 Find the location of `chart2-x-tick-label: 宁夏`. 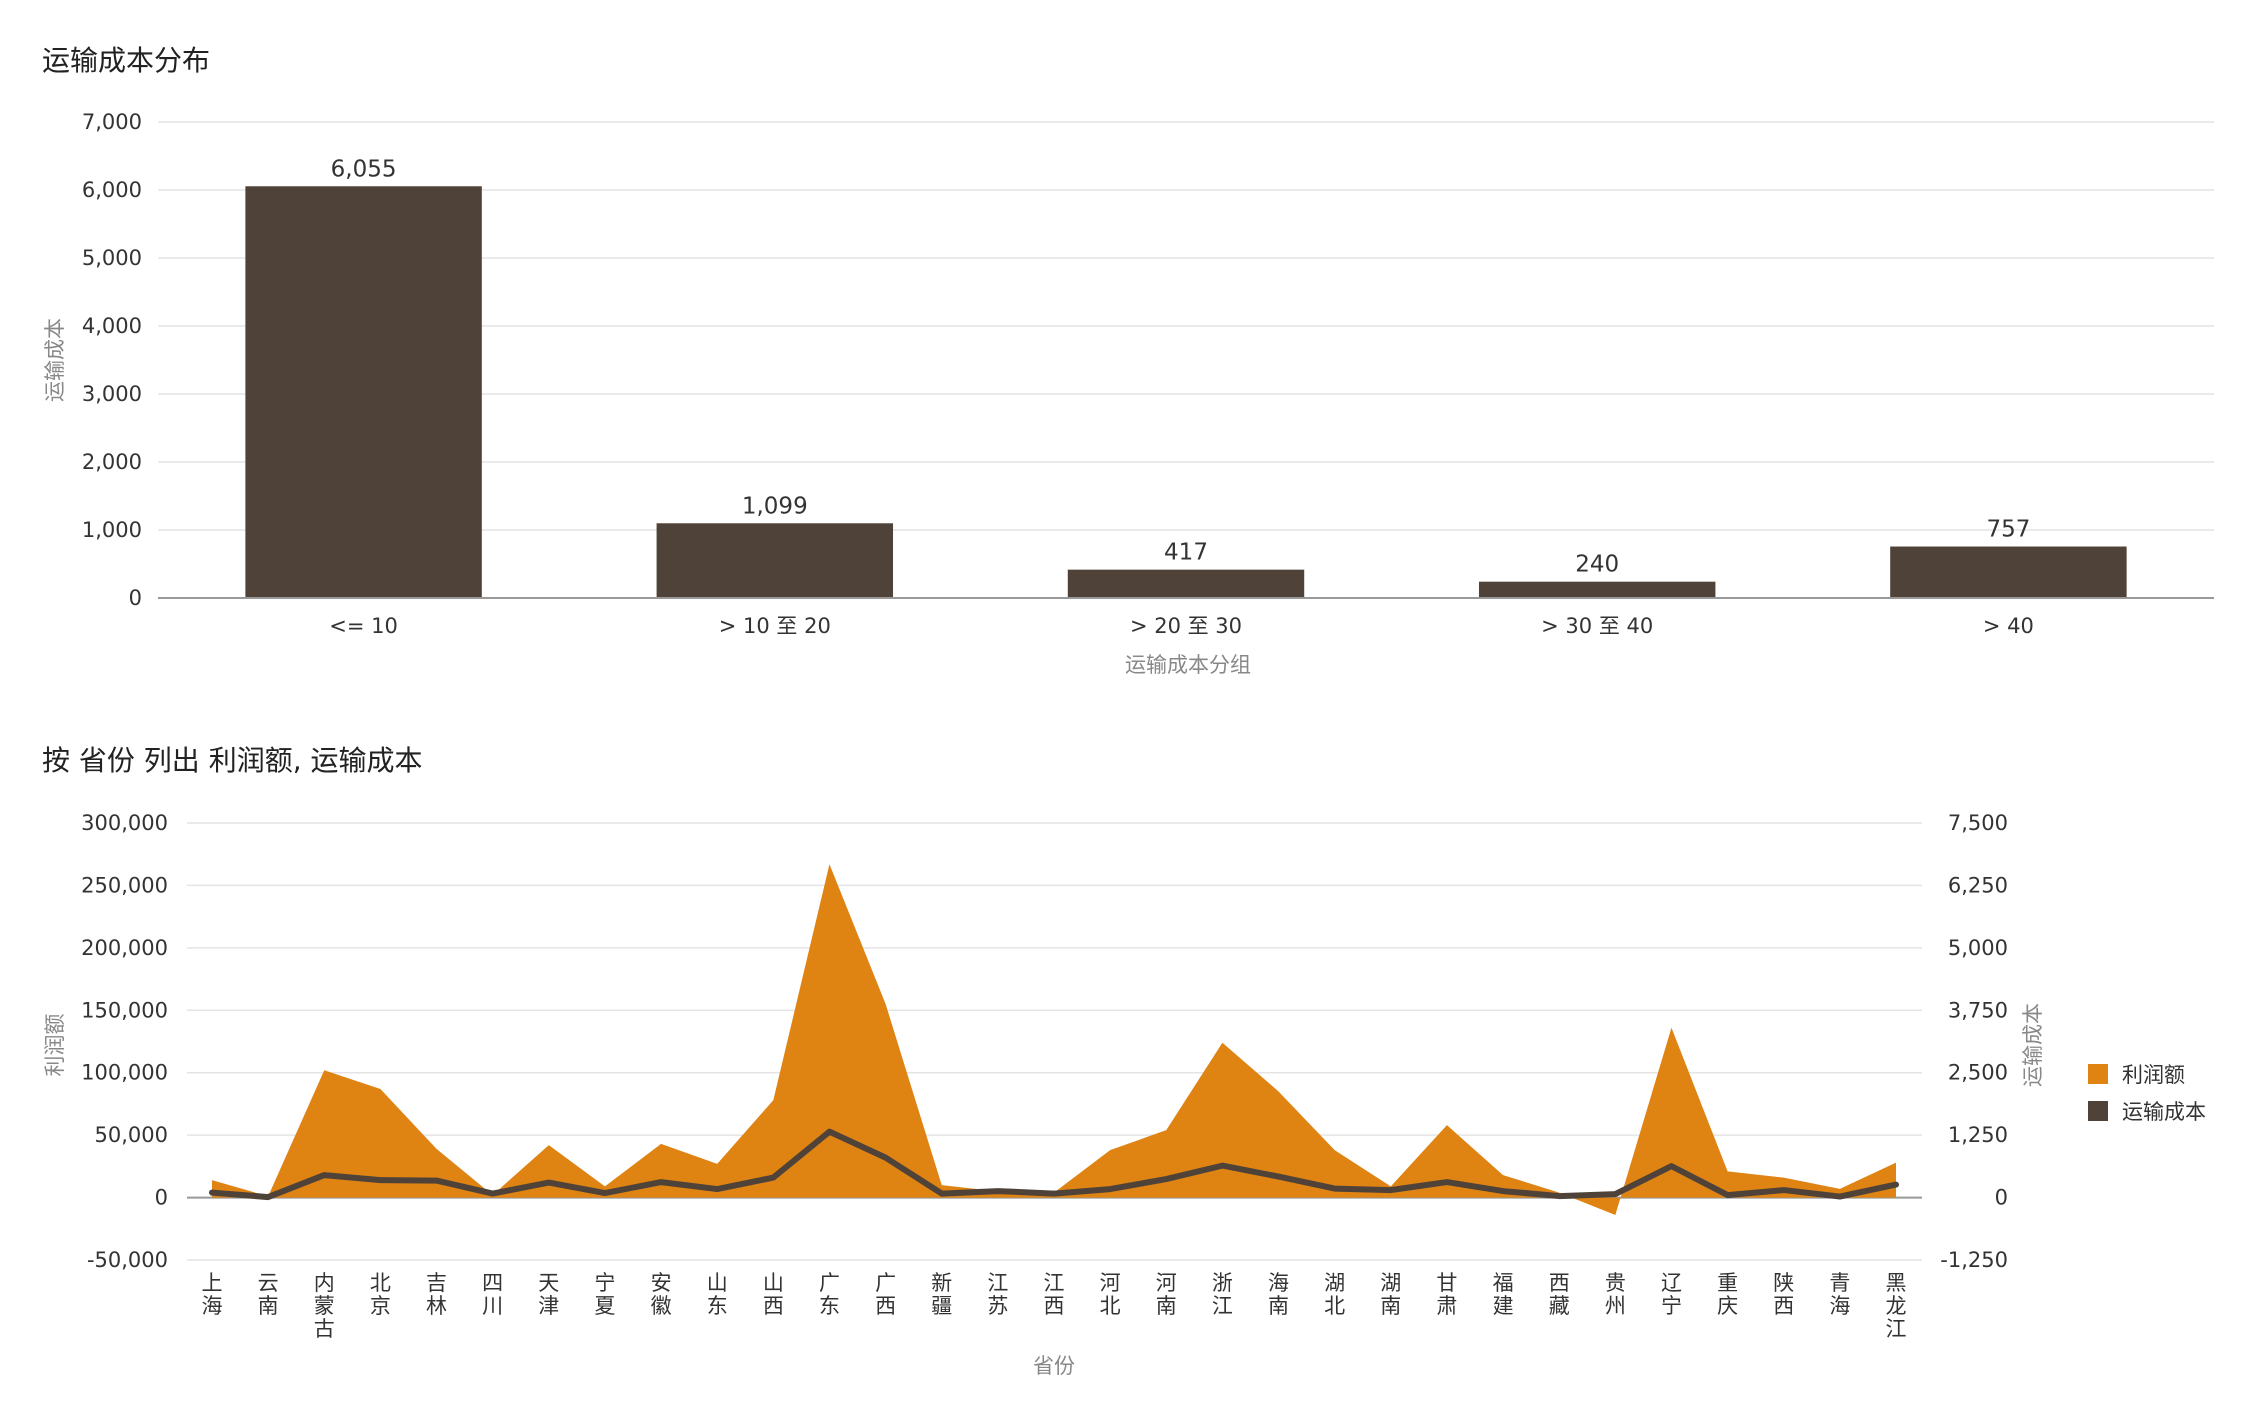

chart2-x-tick-label: 宁夏 is located at coordinates (604, 1294).